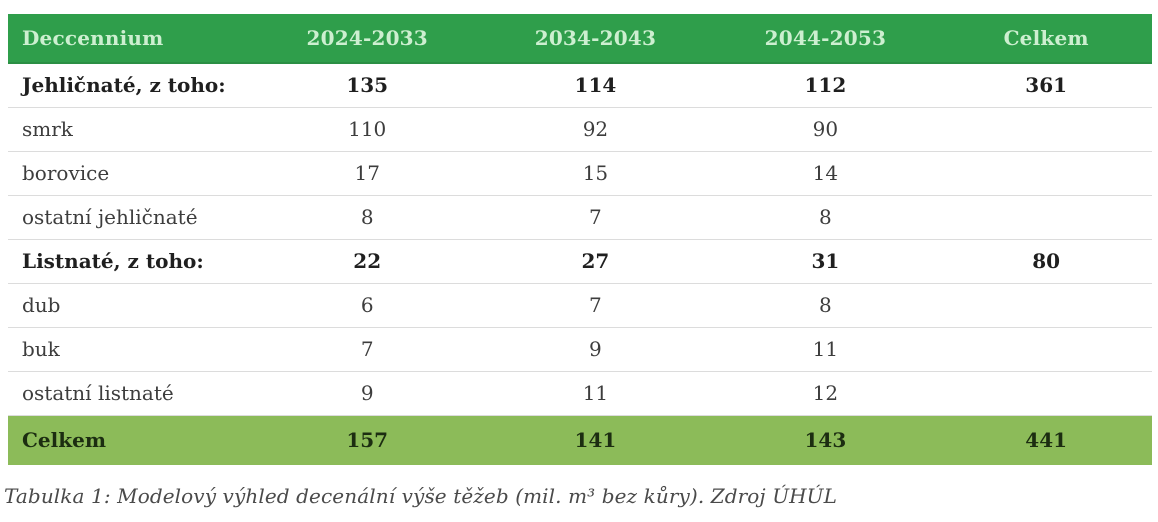 This screenshot has height=522, width=1158. Describe the element at coordinates (131, 217) in the screenshot. I see `row-label: ostatní jehličnaté` at that location.